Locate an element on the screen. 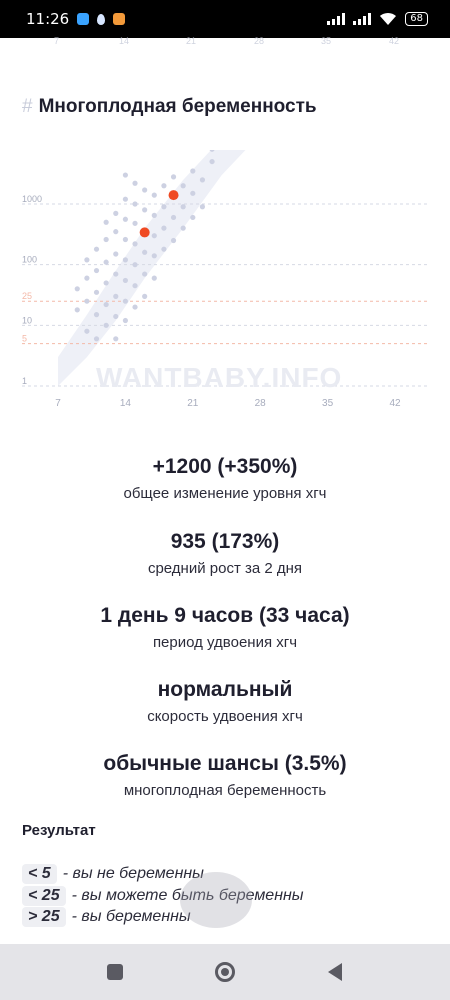 This screenshot has width=450, height=1000. stat-avg-growth: 935 (173%) средний рост за 2 дня is located at coordinates (225, 553).